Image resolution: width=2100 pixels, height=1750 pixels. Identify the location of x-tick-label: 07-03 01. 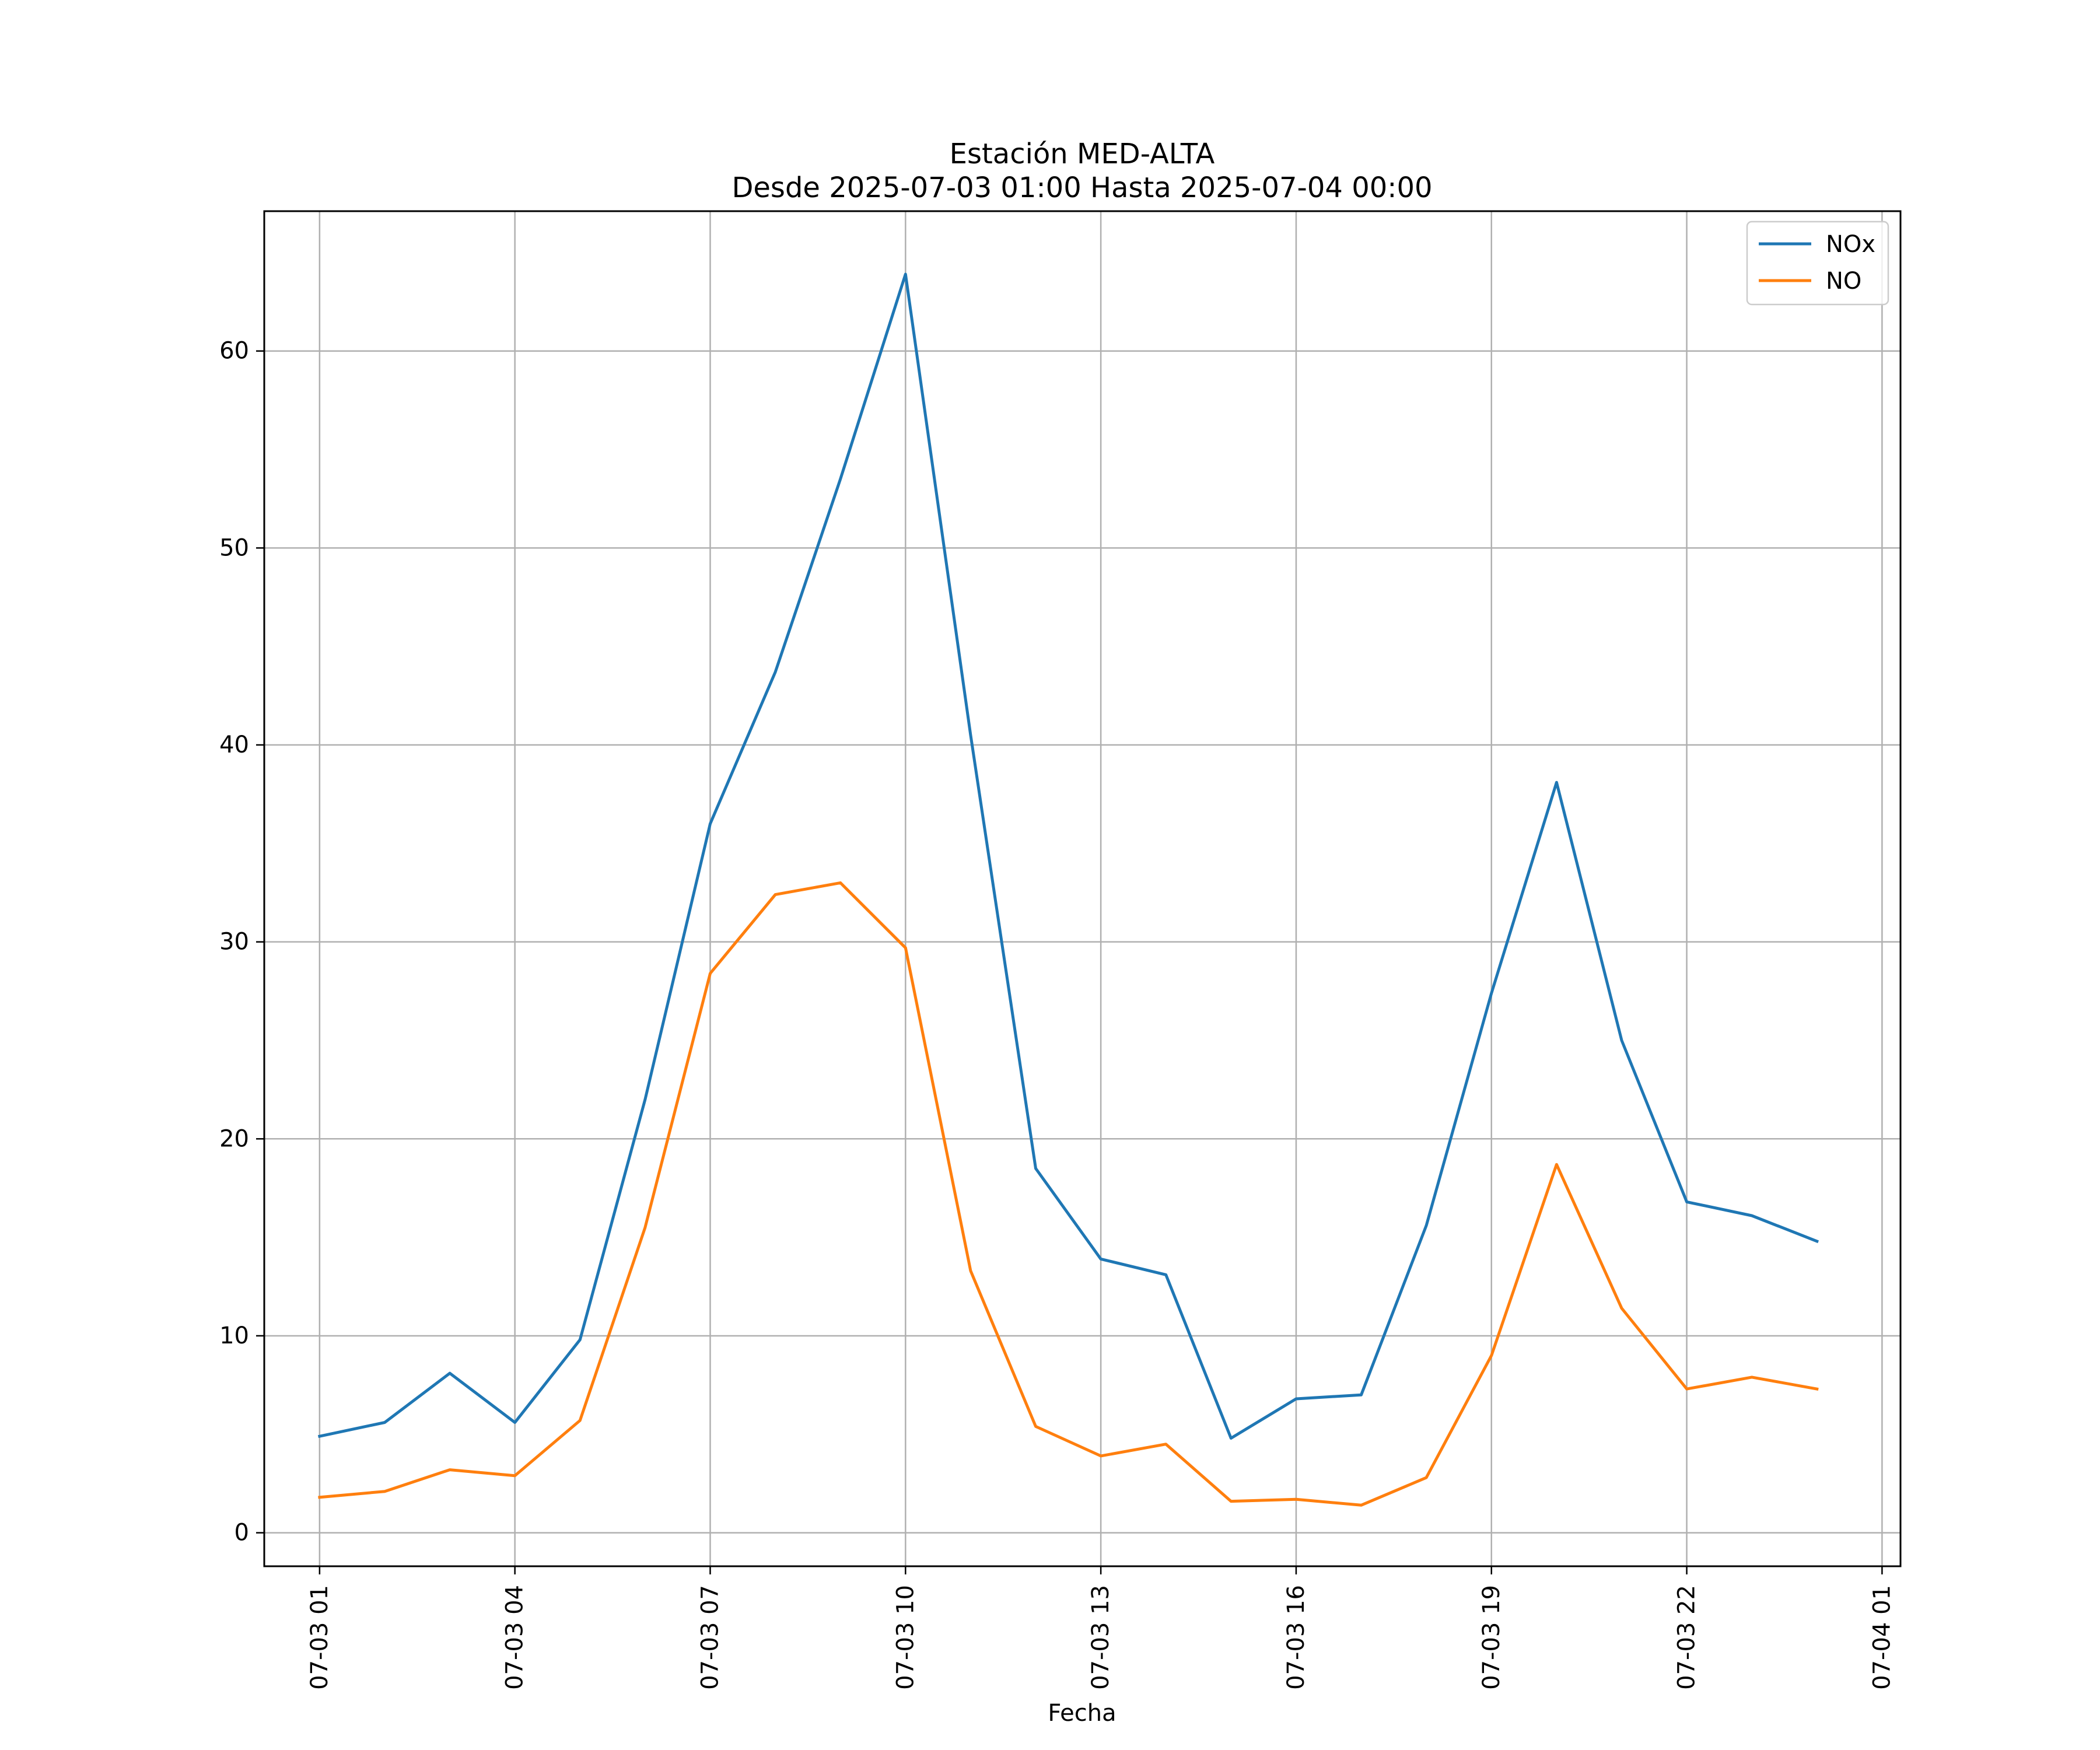
(319, 1637).